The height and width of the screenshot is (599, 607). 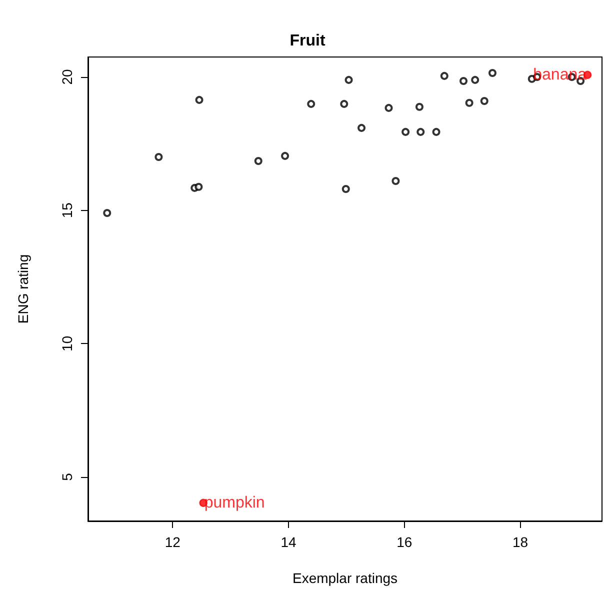 I want to click on y-tick-label: 20, so click(x=67, y=77).